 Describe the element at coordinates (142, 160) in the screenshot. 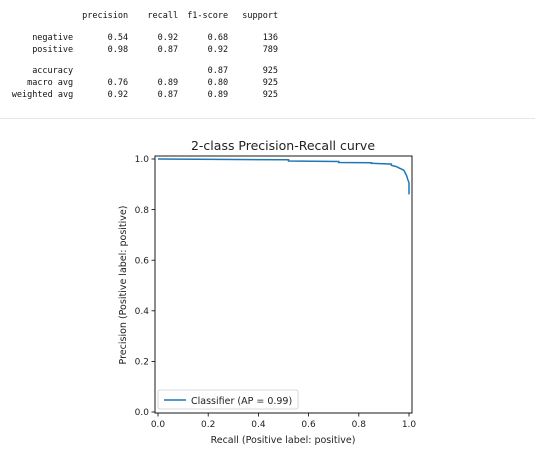

I see `y-tick-label: 1.0` at that location.